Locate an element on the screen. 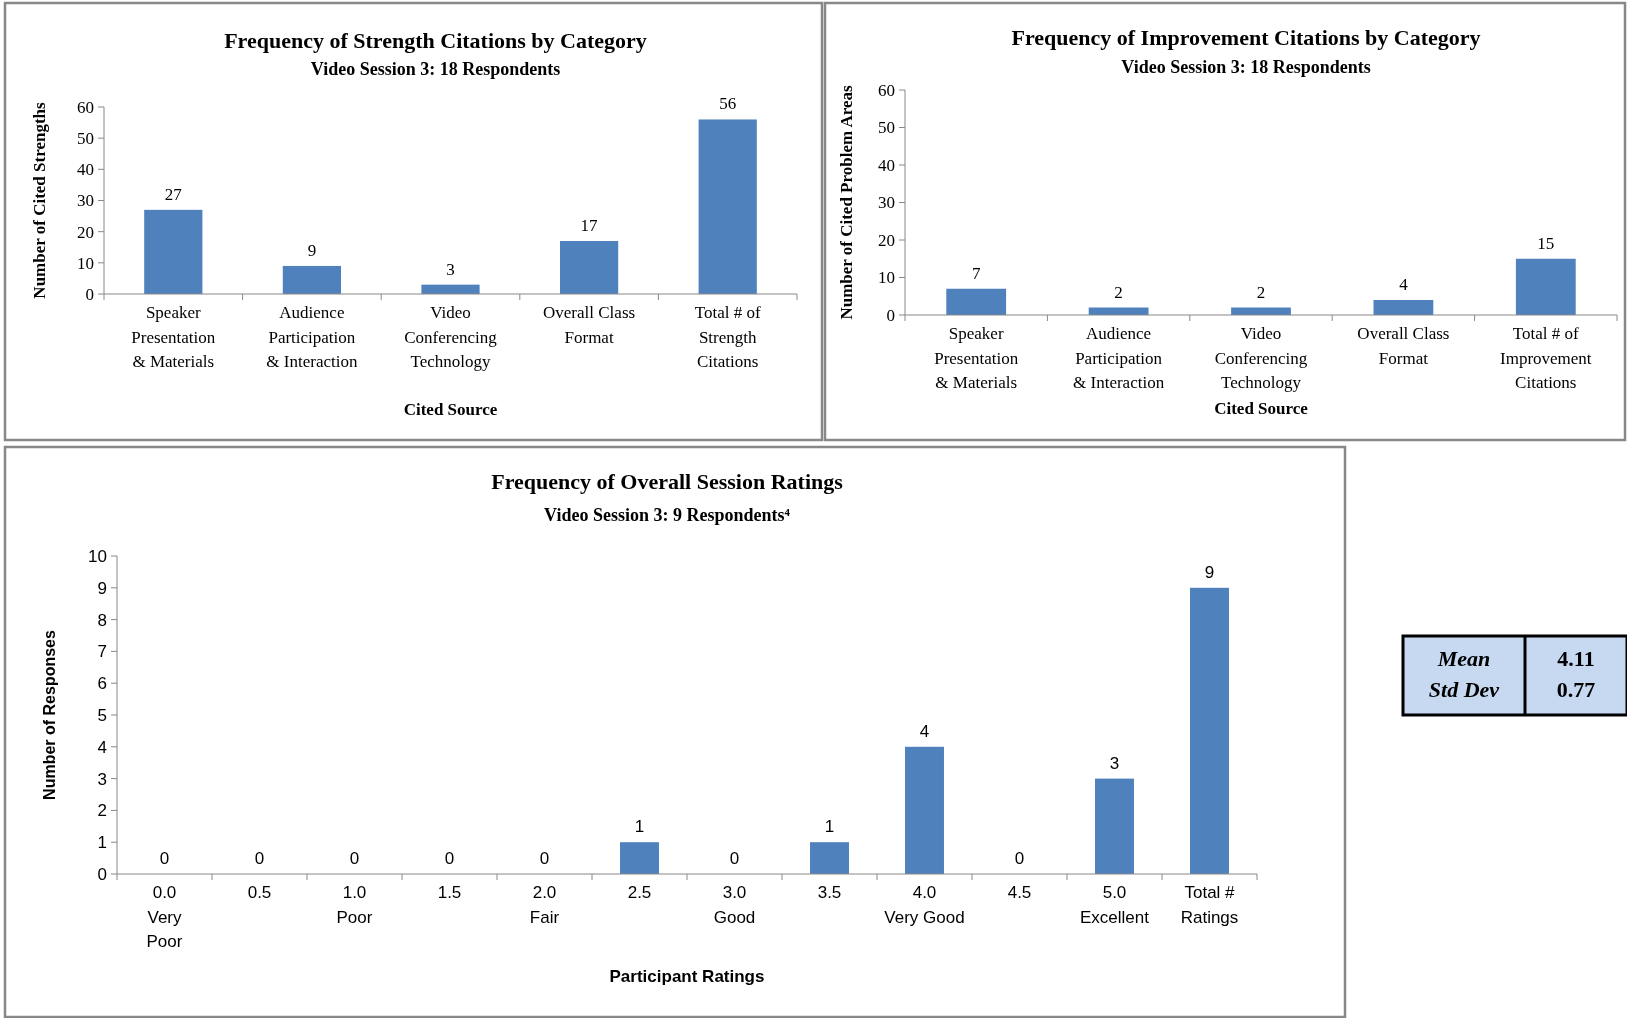  y-axis-title: Number of Cited Problem Areas is located at coordinates (846, 202).